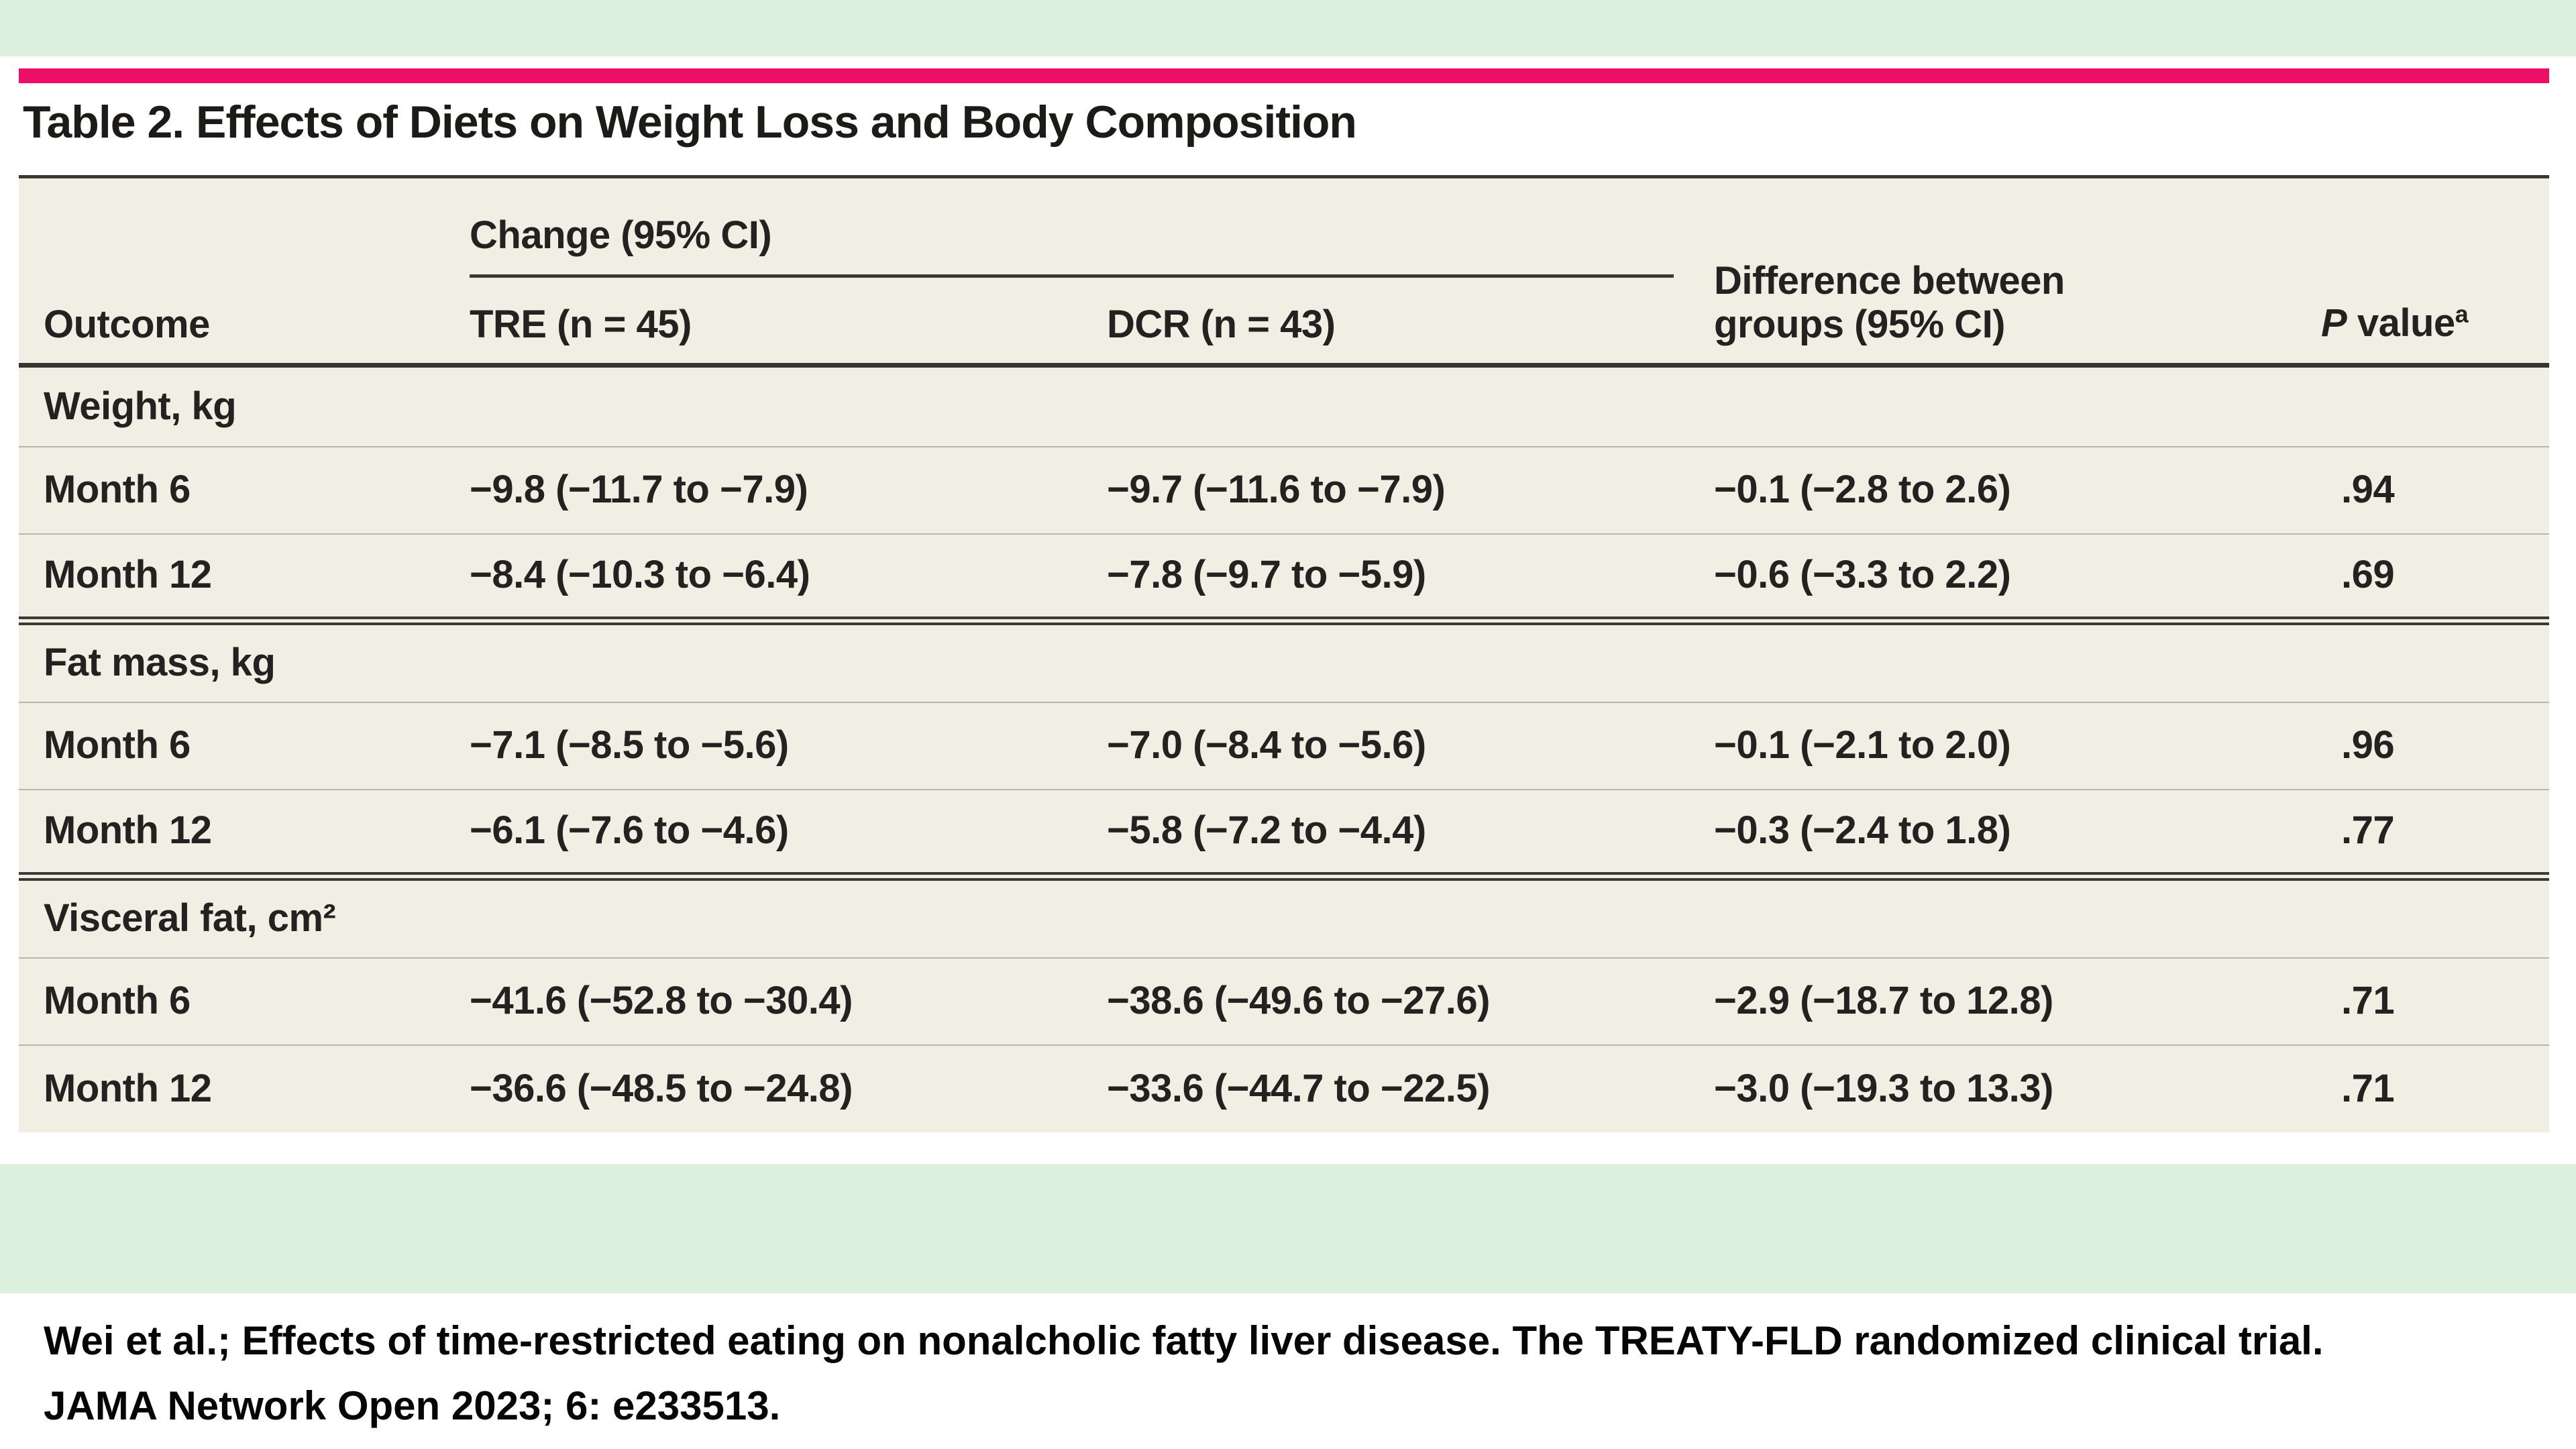  What do you see at coordinates (1284, 75) in the screenshot?
I see `accent-bar` at bounding box center [1284, 75].